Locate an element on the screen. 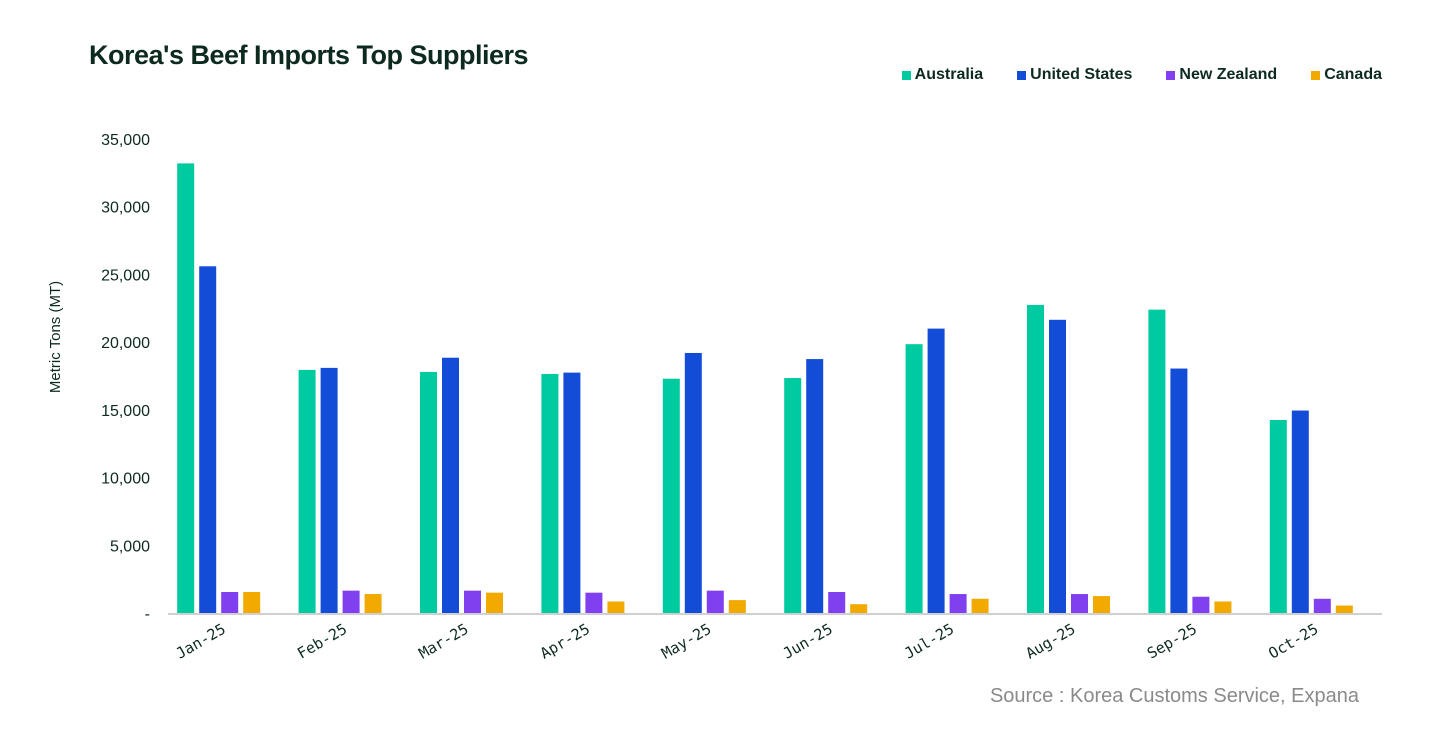 The image size is (1436, 741). x-tick-label: Feb-25 is located at coordinates (322, 641).